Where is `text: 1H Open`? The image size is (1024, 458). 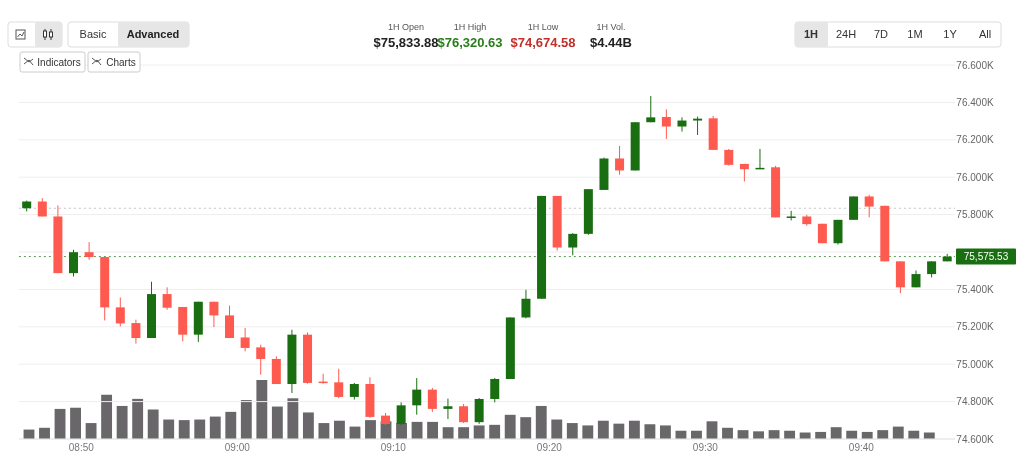
text: 1H Open is located at coordinates (406, 27).